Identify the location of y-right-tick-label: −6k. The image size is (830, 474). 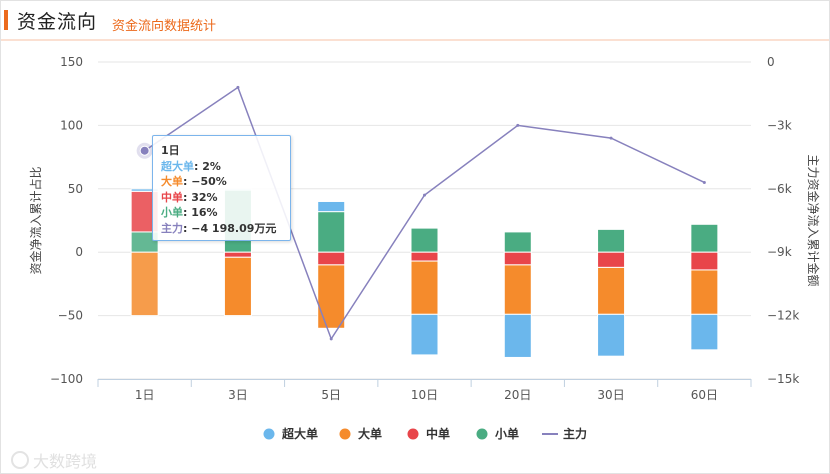
(779, 189).